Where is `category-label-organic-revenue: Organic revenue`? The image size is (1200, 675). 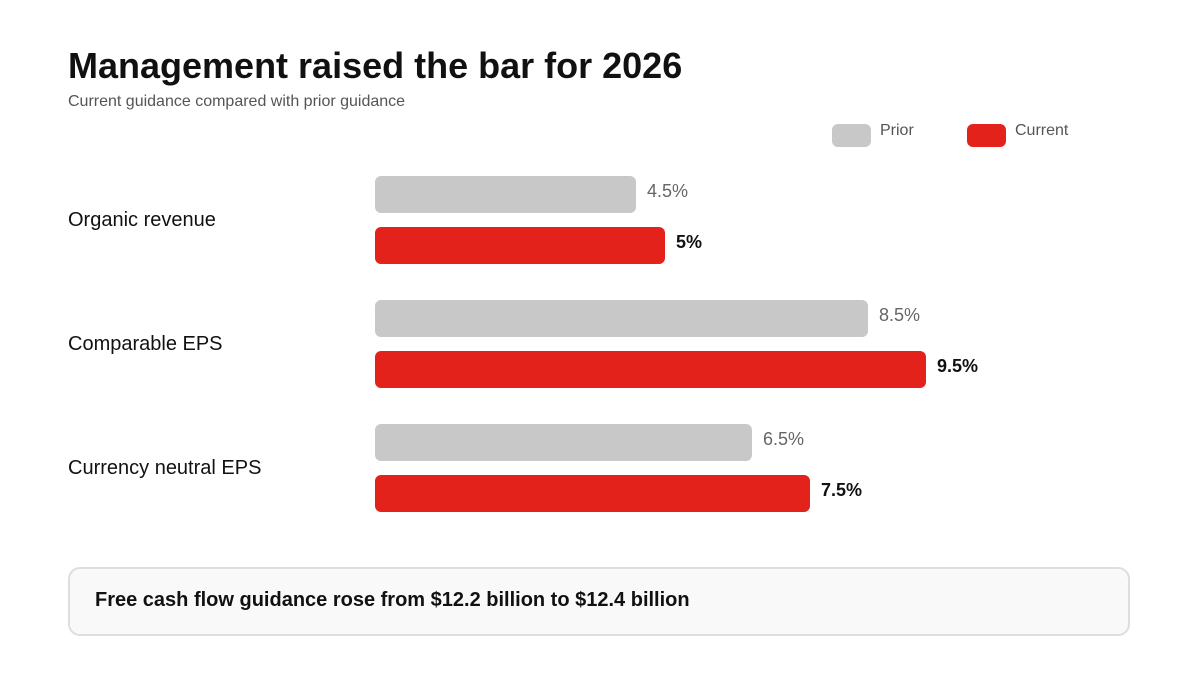
category-label-organic-revenue: Organic revenue is located at coordinates (142, 220).